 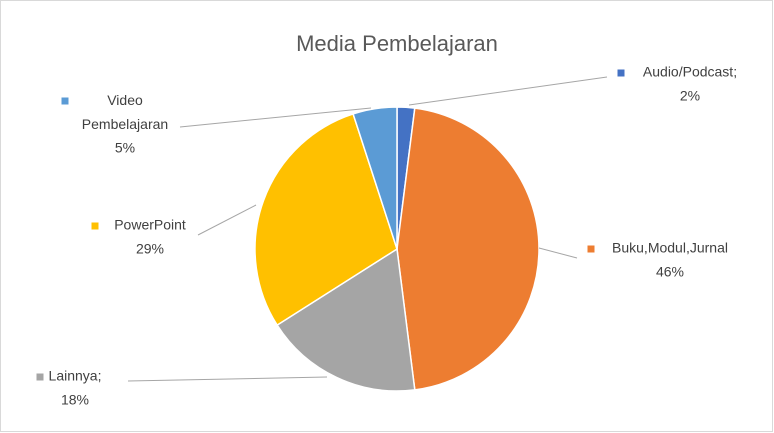 What do you see at coordinates (150, 225) in the screenshot?
I see `category-label: PowerPoint` at bounding box center [150, 225].